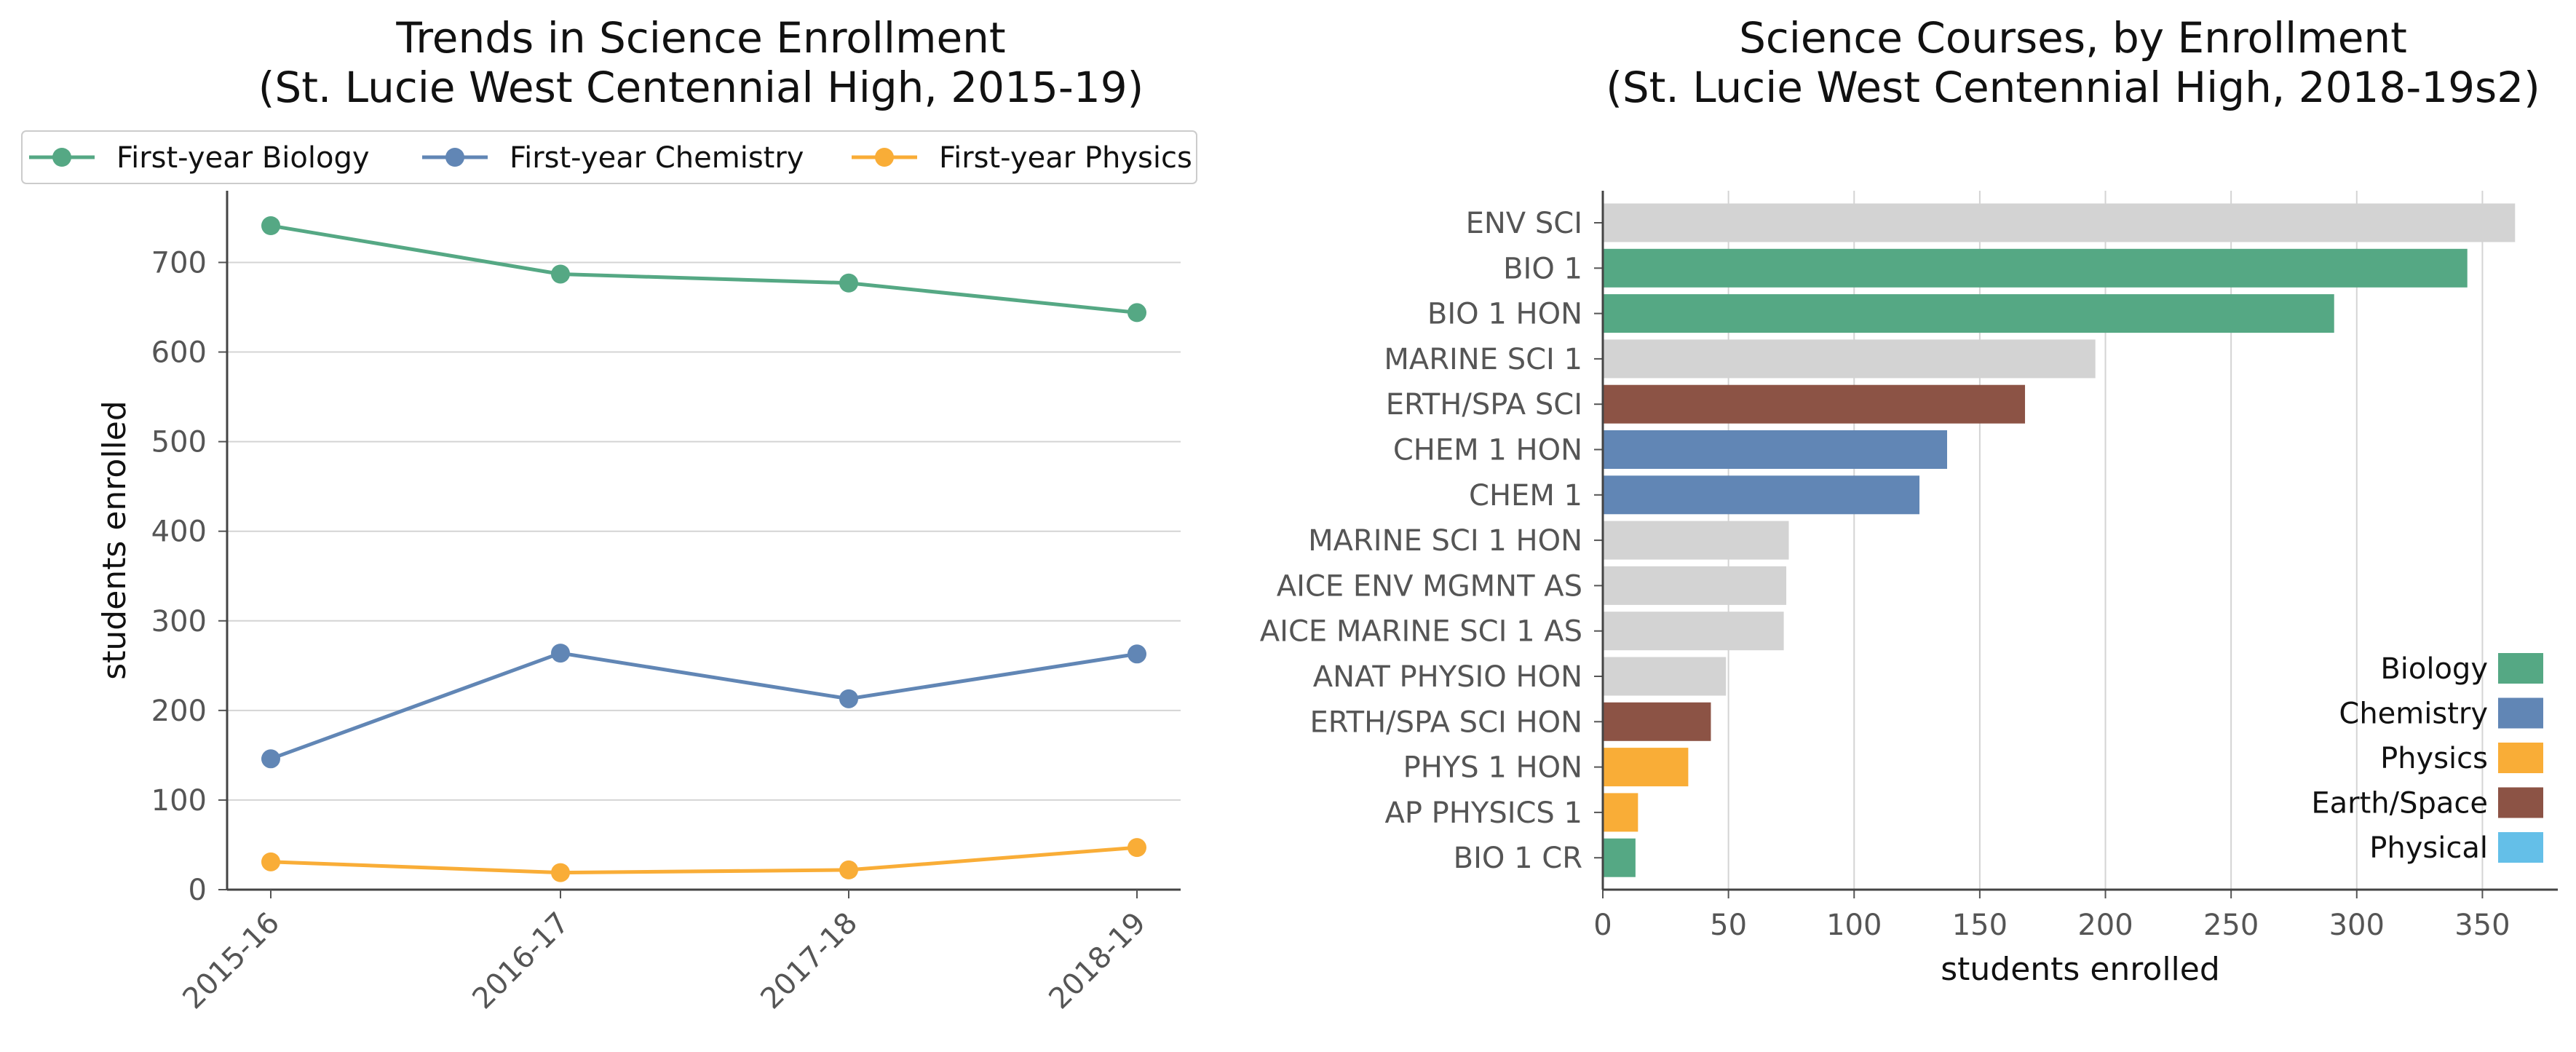 This screenshot has width=2576, height=1052. What do you see at coordinates (2231, 926) in the screenshot?
I see `x-tick-label: 250` at bounding box center [2231, 926].